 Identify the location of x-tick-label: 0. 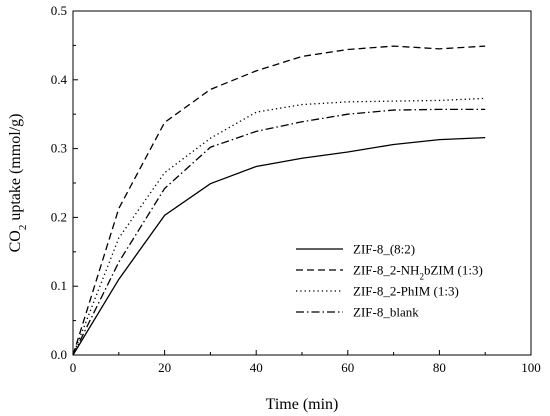
(73, 367).